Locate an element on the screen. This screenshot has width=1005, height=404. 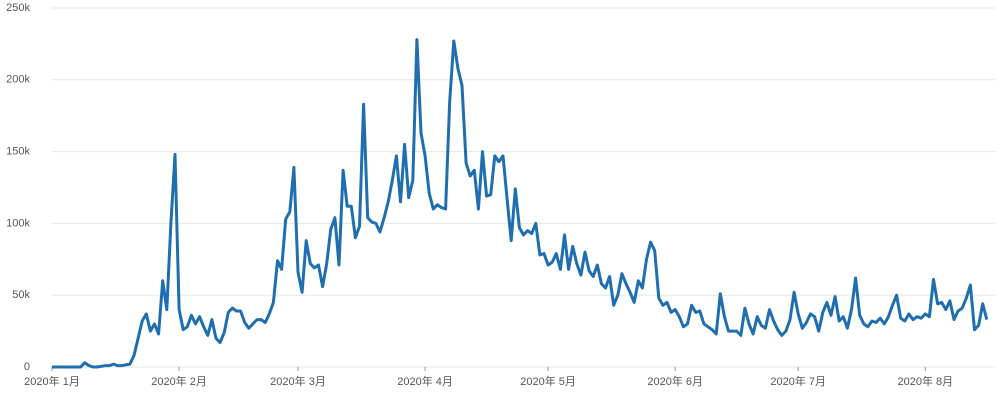
y-tick-label: 0 is located at coordinates (27, 367).